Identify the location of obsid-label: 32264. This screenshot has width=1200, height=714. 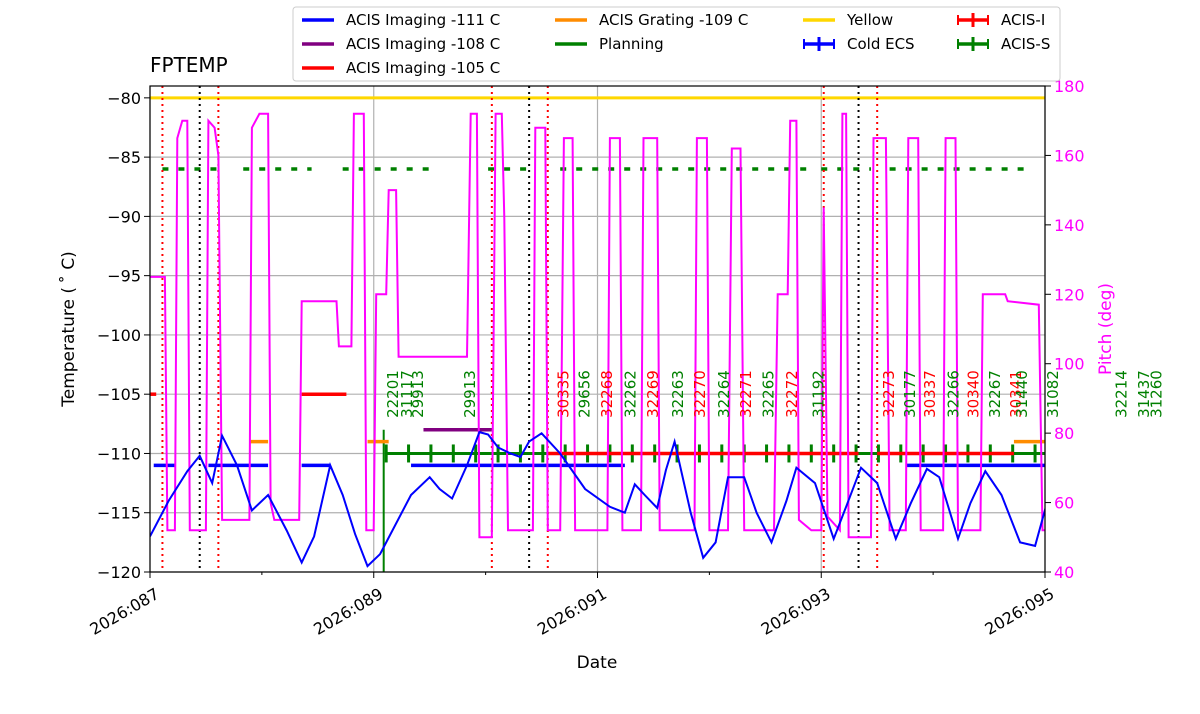
(724, 394).